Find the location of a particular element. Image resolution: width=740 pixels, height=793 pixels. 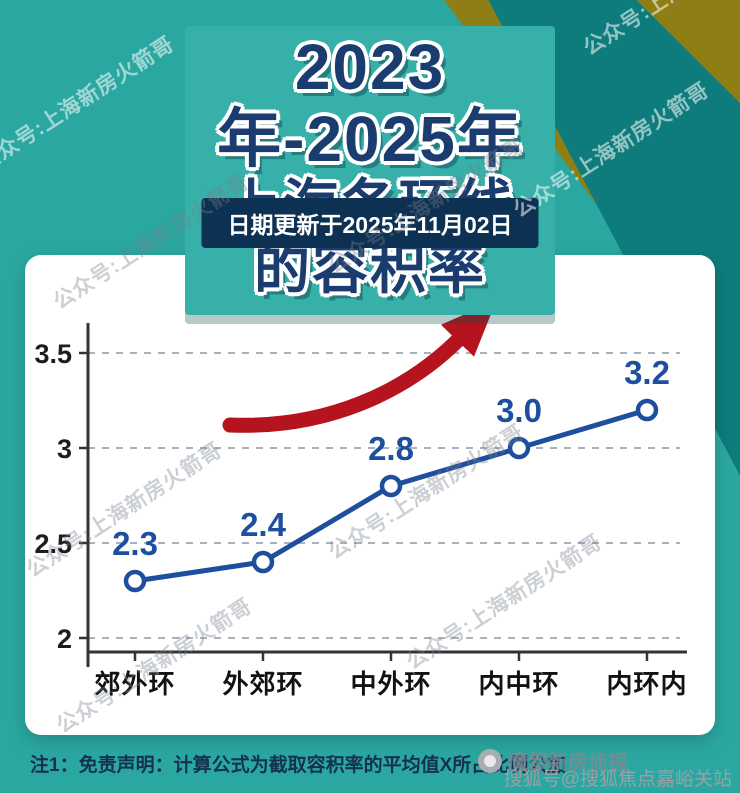

x-tick-label: 内环内 is located at coordinates (646, 684).